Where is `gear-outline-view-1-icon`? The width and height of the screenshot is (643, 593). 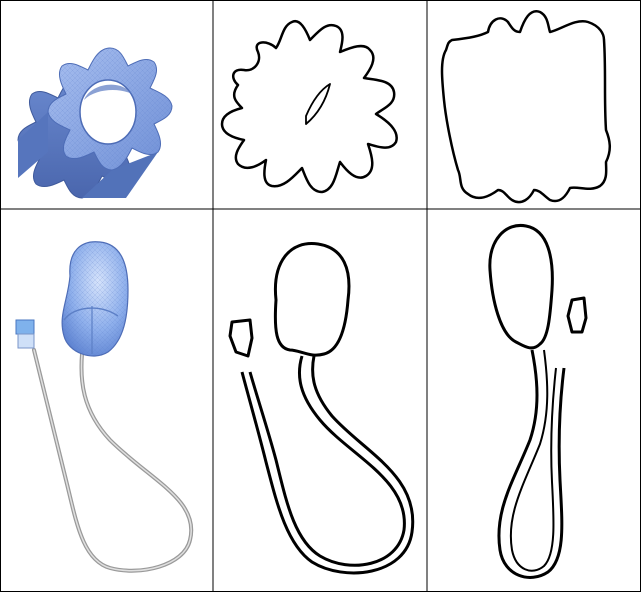
gear-outline-view-1-icon is located at coordinates (309, 106).